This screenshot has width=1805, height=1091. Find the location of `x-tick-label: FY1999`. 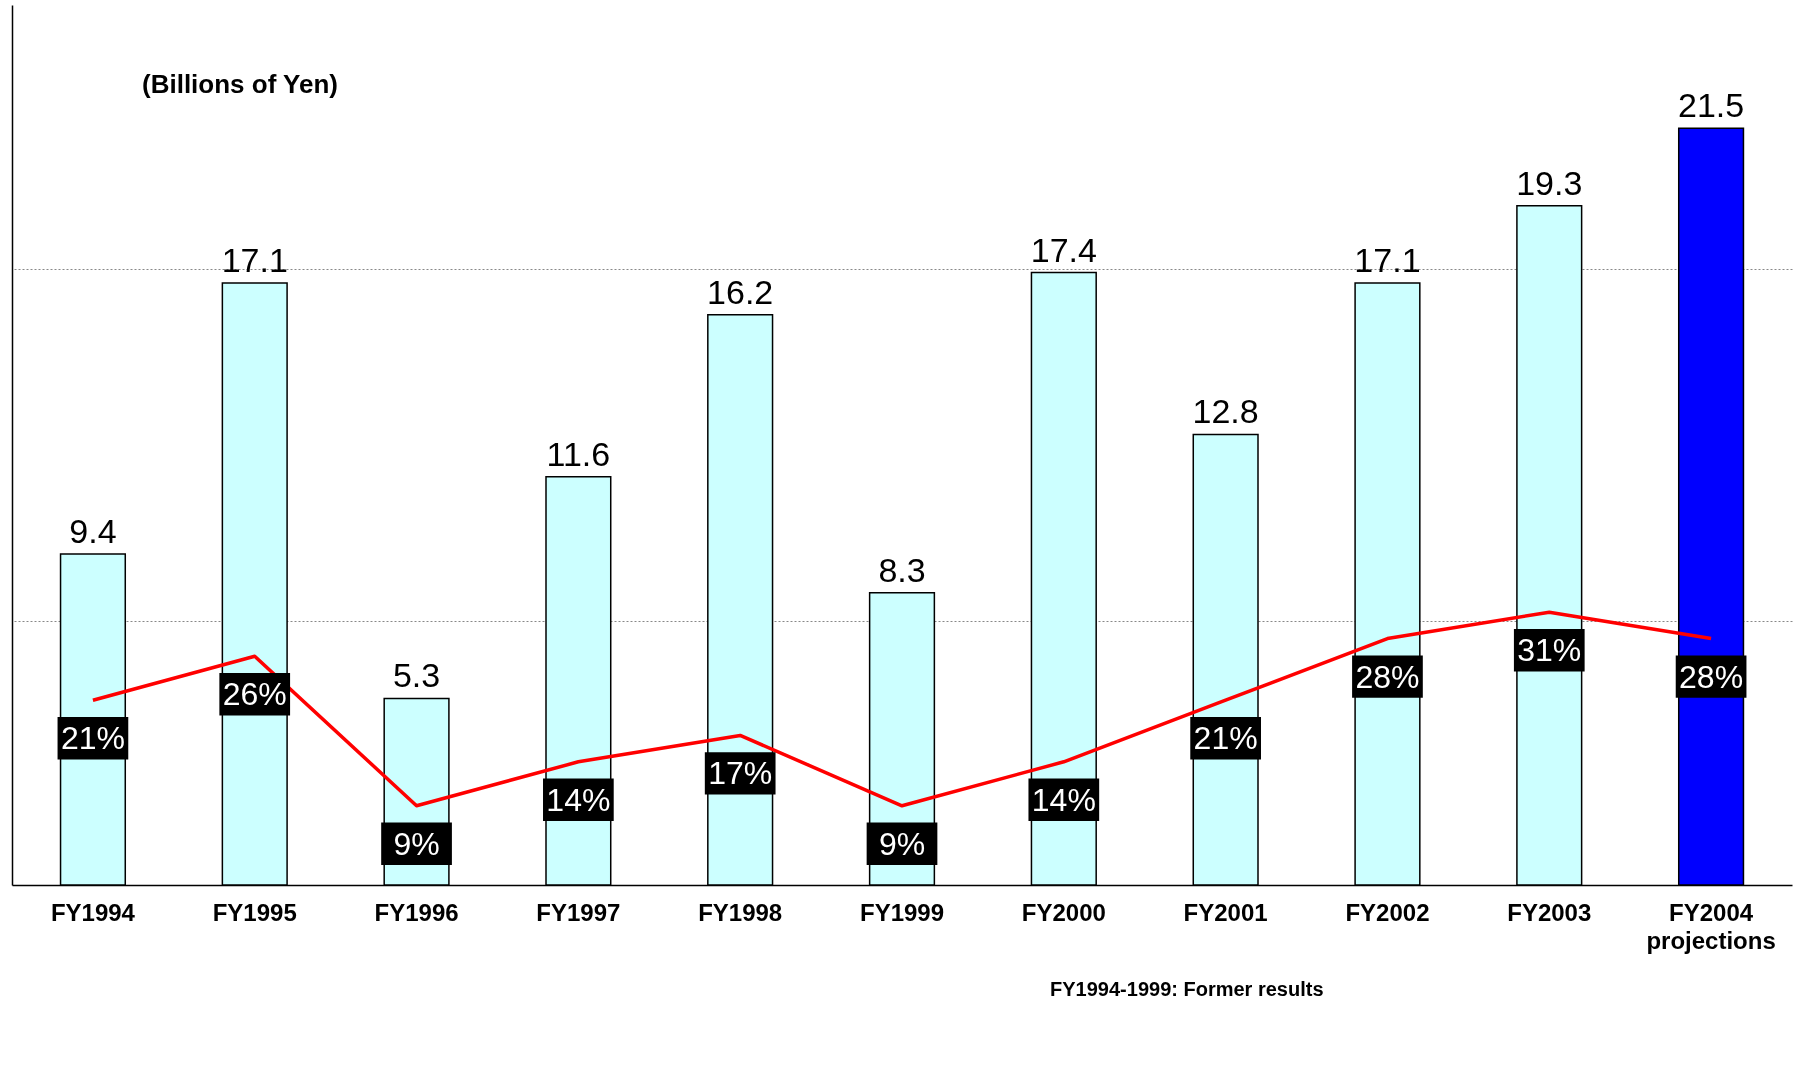

x-tick-label: FY1999 is located at coordinates (902, 912).